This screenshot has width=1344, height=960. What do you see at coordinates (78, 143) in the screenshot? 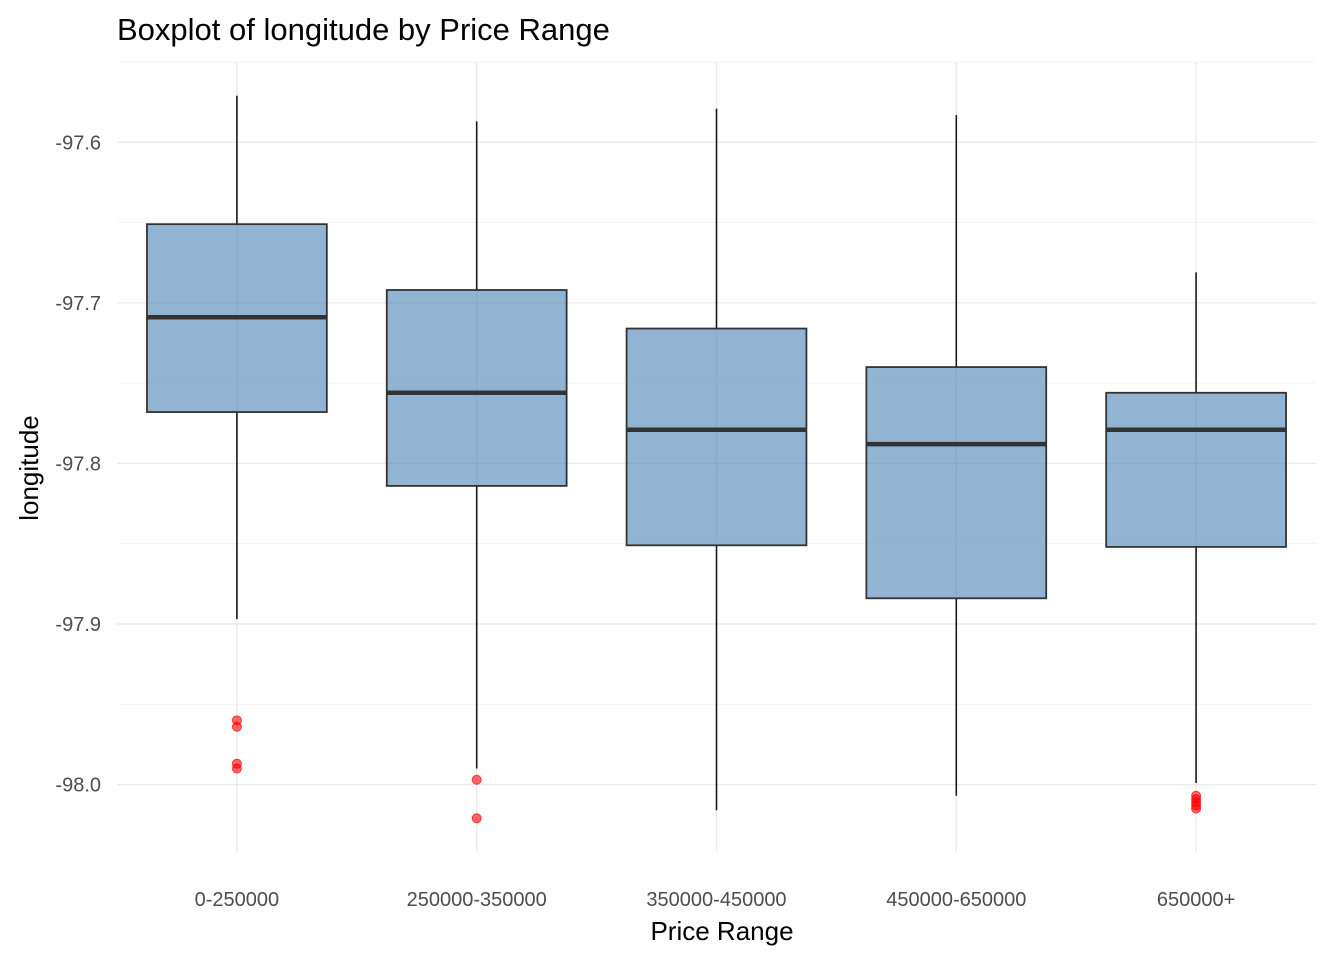
I see `y-tick-label: -97.6` at bounding box center [78, 143].